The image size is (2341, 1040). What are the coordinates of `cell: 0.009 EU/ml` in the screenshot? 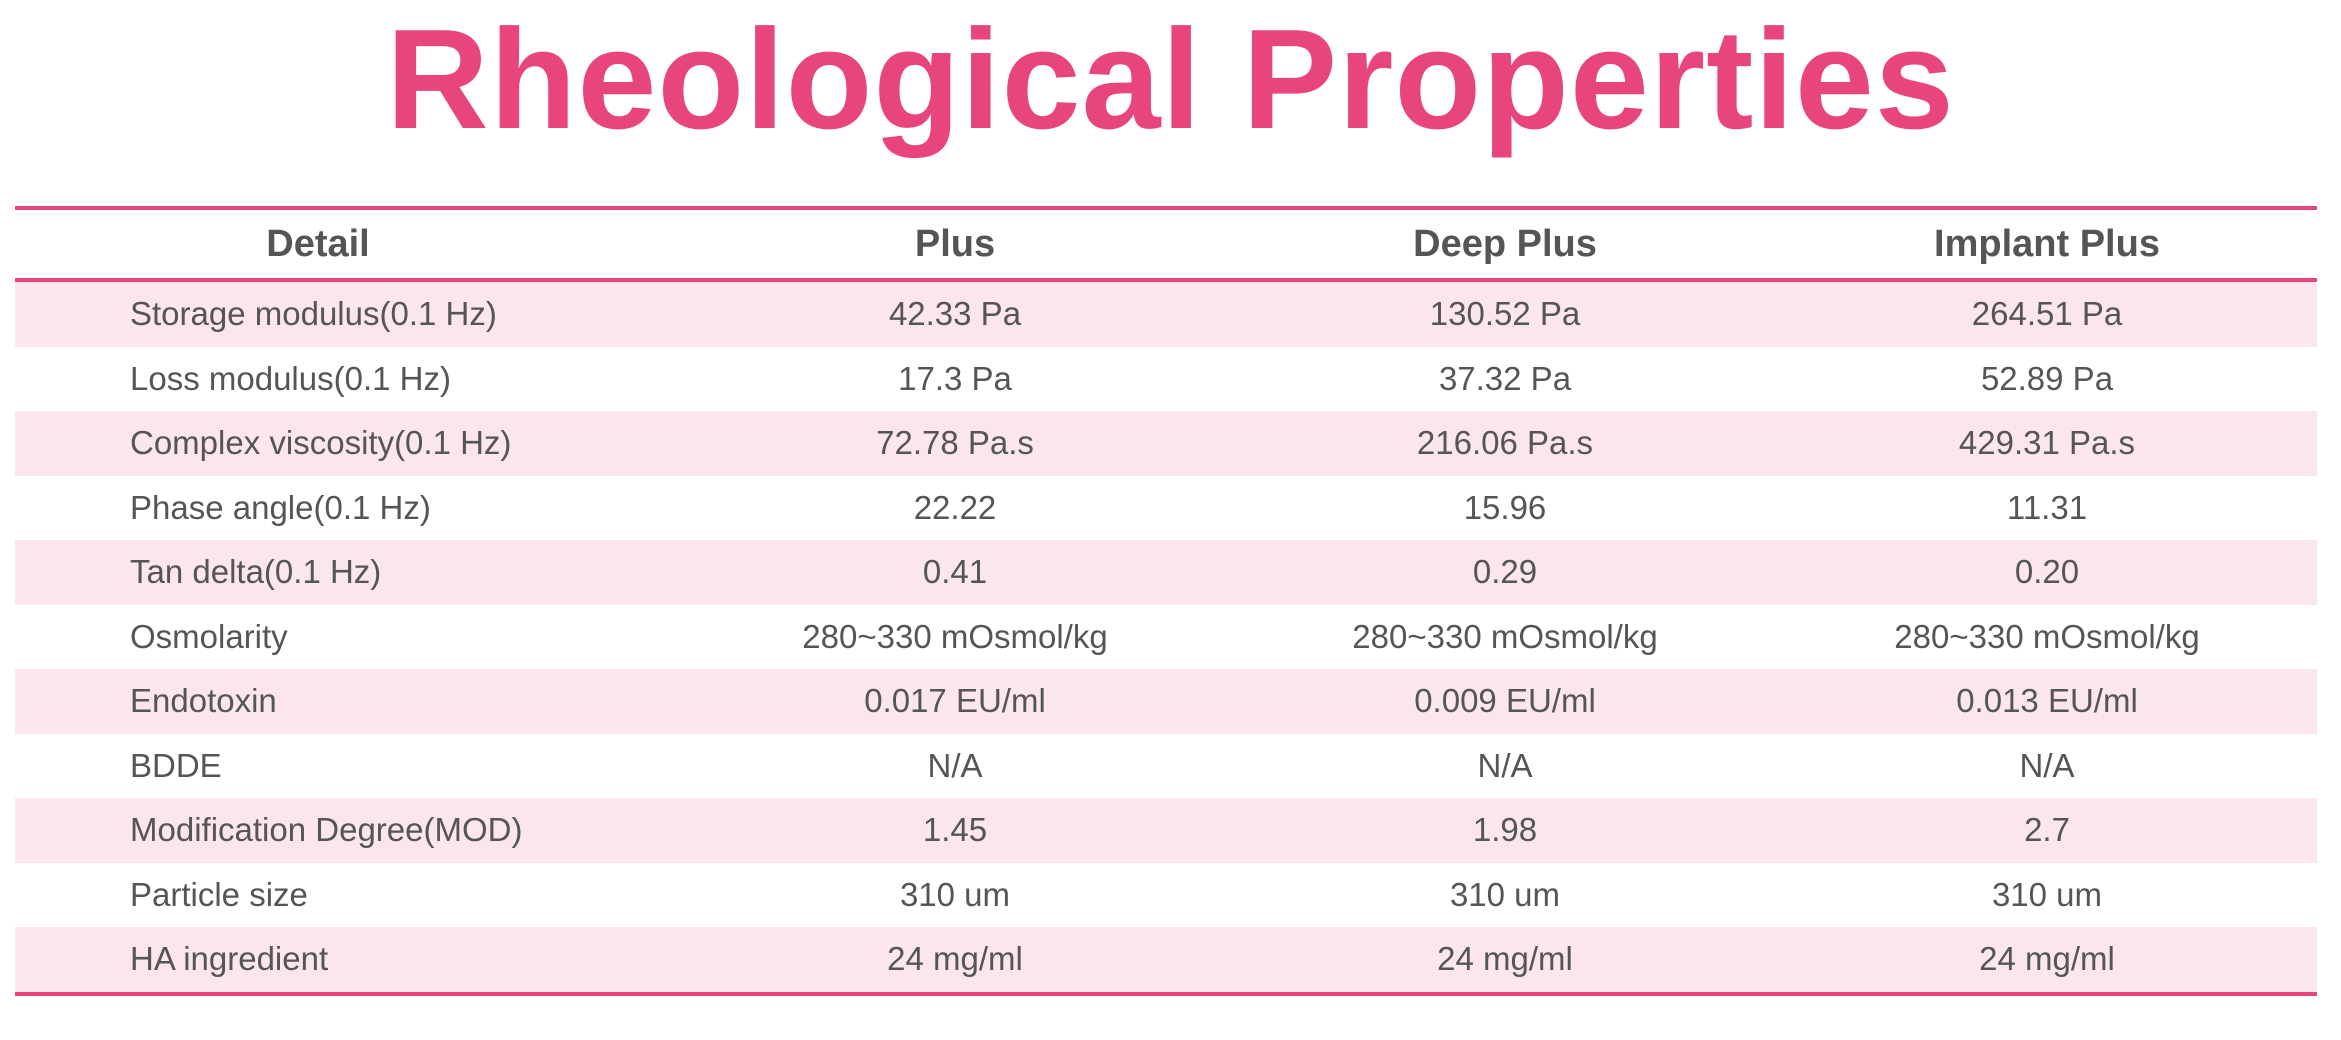 It's located at (1505, 701).